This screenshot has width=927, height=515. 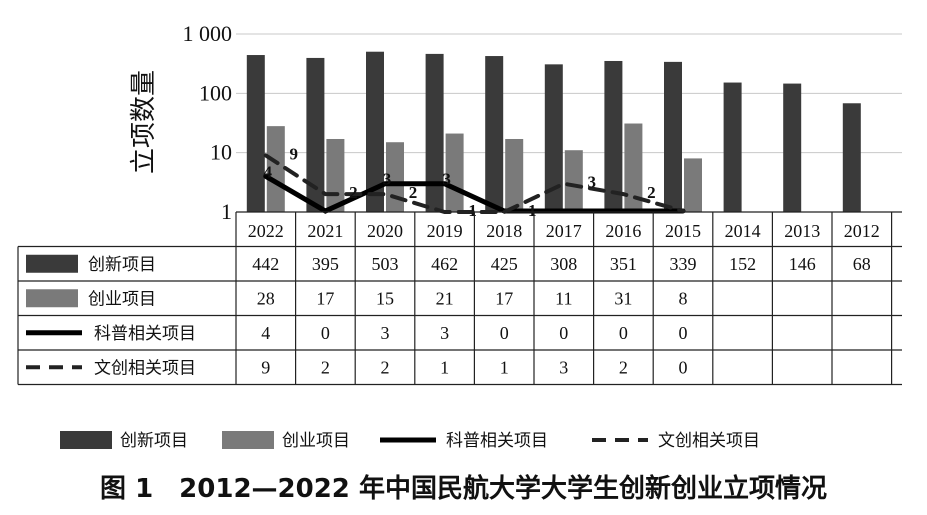 I want to click on table-cell-value: 68, so click(x=862, y=264).